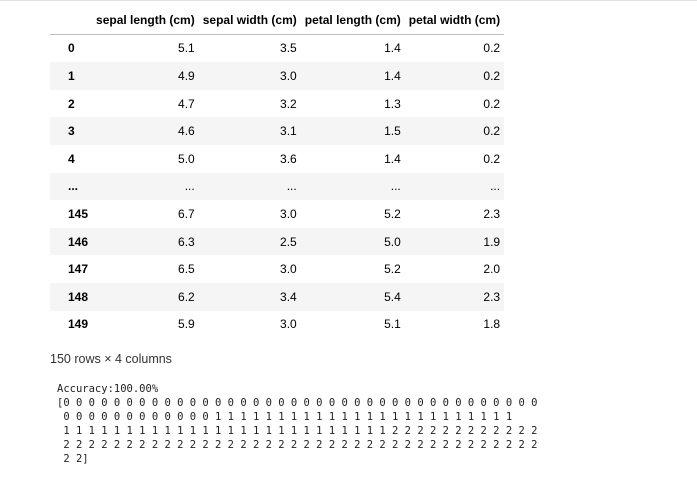 Image resolution: width=697 pixels, height=482 pixels. What do you see at coordinates (78, 324) in the screenshot?
I see `row-index: 149` at bounding box center [78, 324].